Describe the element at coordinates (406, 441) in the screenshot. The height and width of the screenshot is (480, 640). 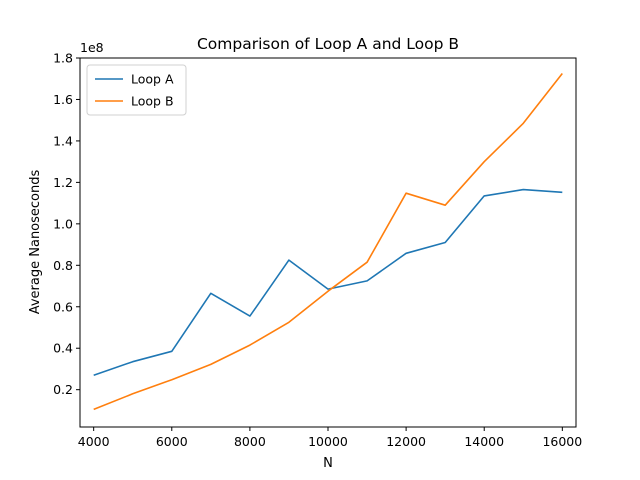
I see `x-tick-label: 12000` at that location.